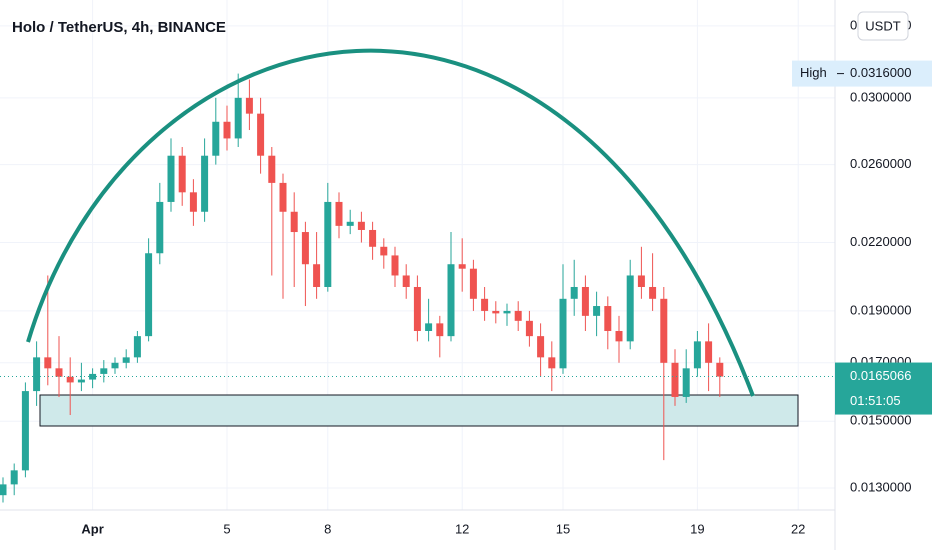 The width and height of the screenshot is (932, 550). I want to click on countdown-label: 01:51:05, so click(875, 400).